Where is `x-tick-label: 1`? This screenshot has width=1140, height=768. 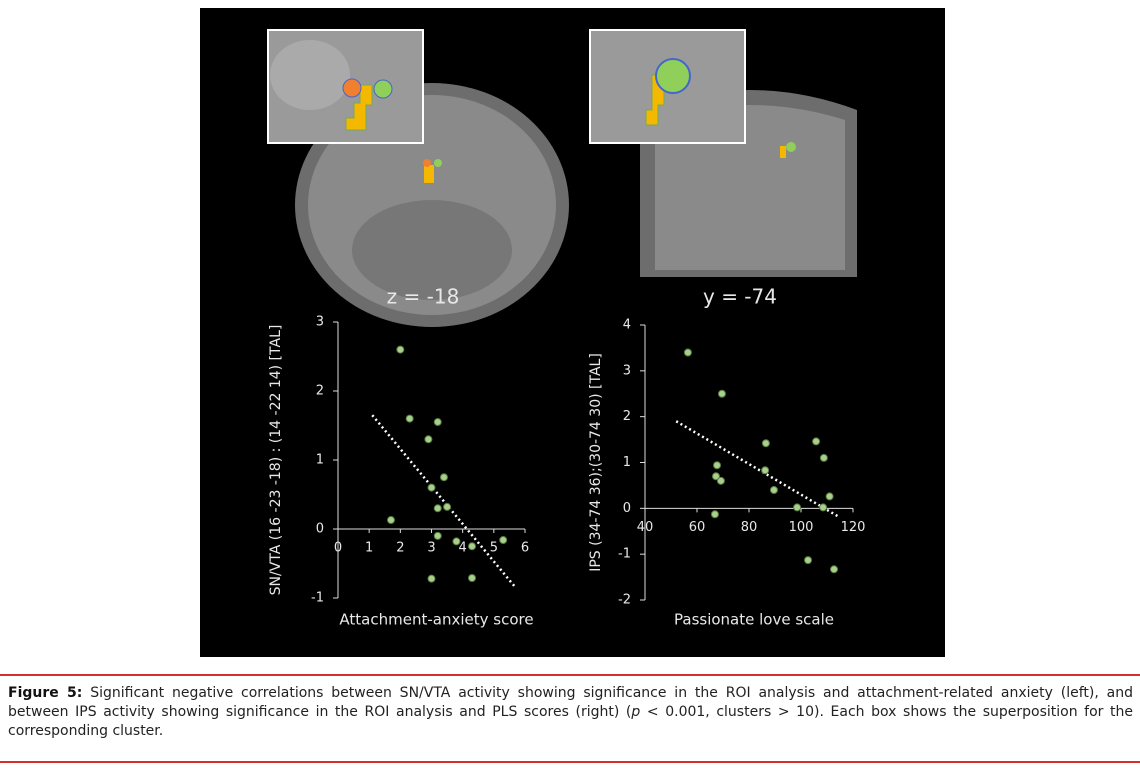
x-tick-label: 1 is located at coordinates (369, 548).